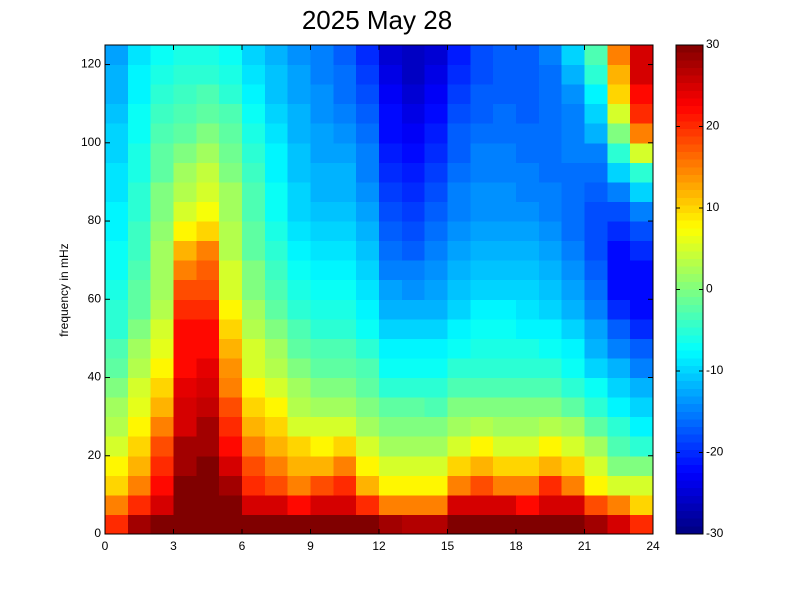  Describe the element at coordinates (715, 452) in the screenshot. I see `colorbar-tick-label: -20` at that location.